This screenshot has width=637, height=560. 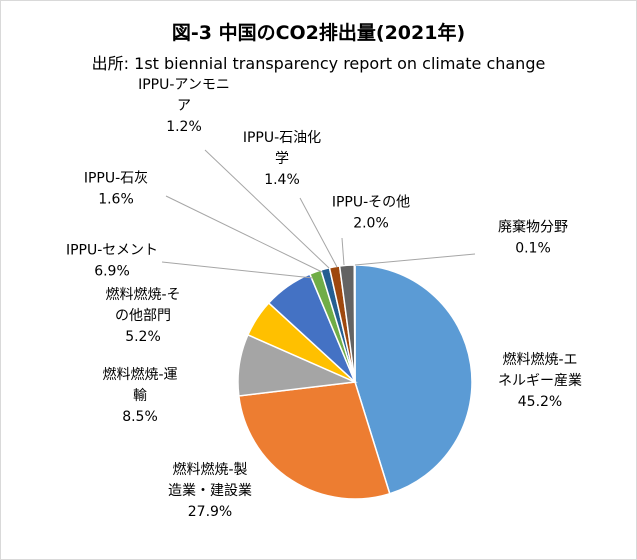 I want to click on slice-category-label: IPPU-石灰, so click(x=116, y=179).